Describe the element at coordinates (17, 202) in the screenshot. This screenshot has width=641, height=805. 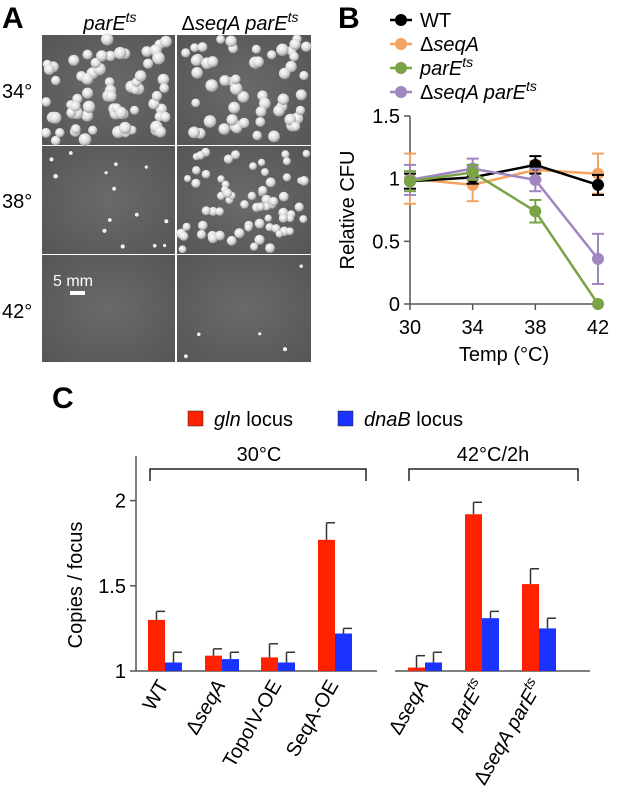
I see `panel-a-row-label: 38°` at that location.